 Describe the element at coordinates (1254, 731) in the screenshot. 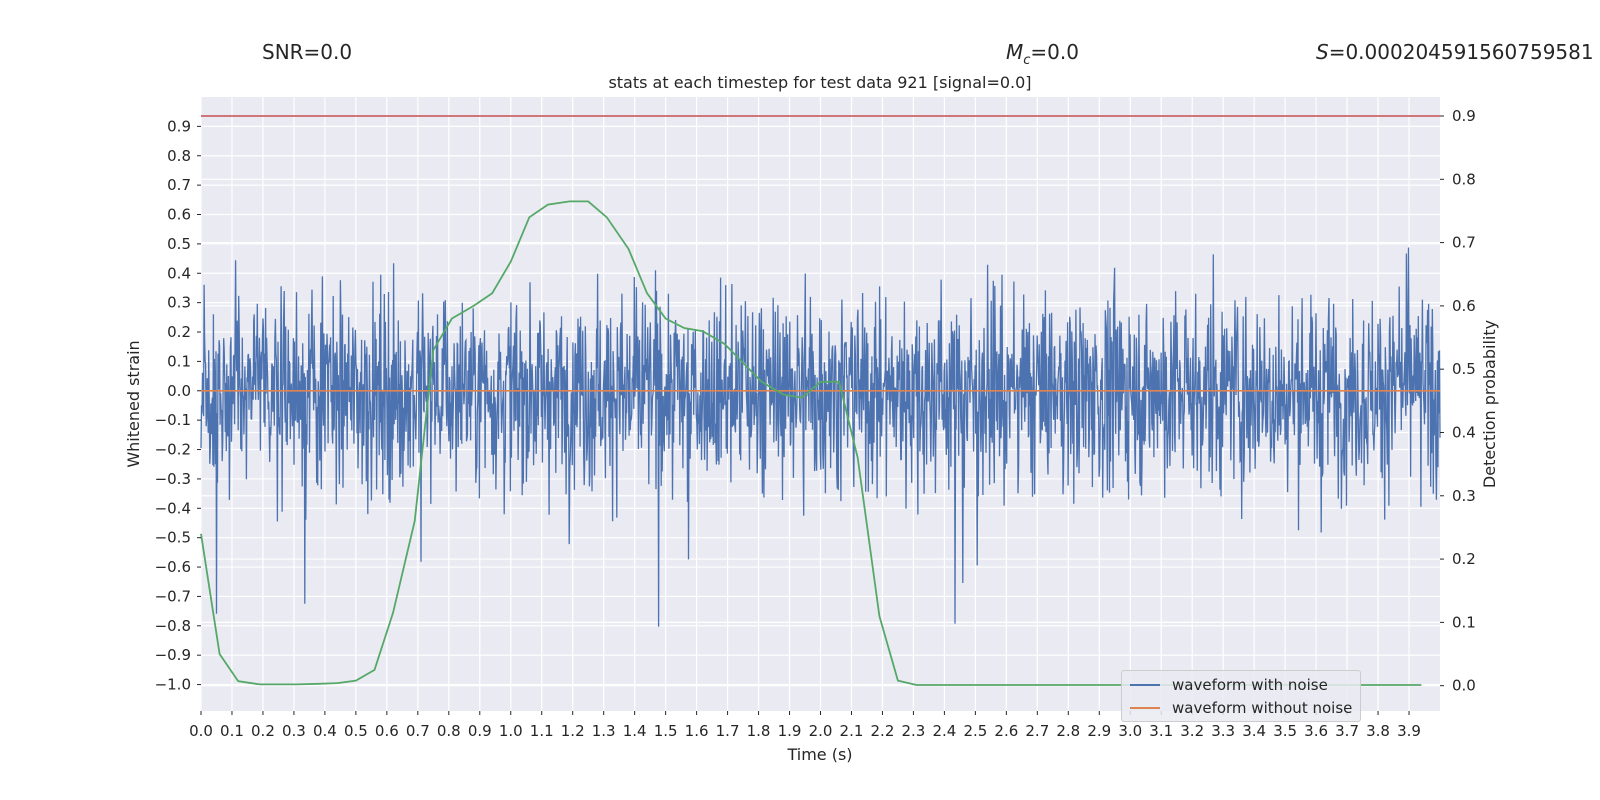

I see `x-tick-label: 3.4` at that location.